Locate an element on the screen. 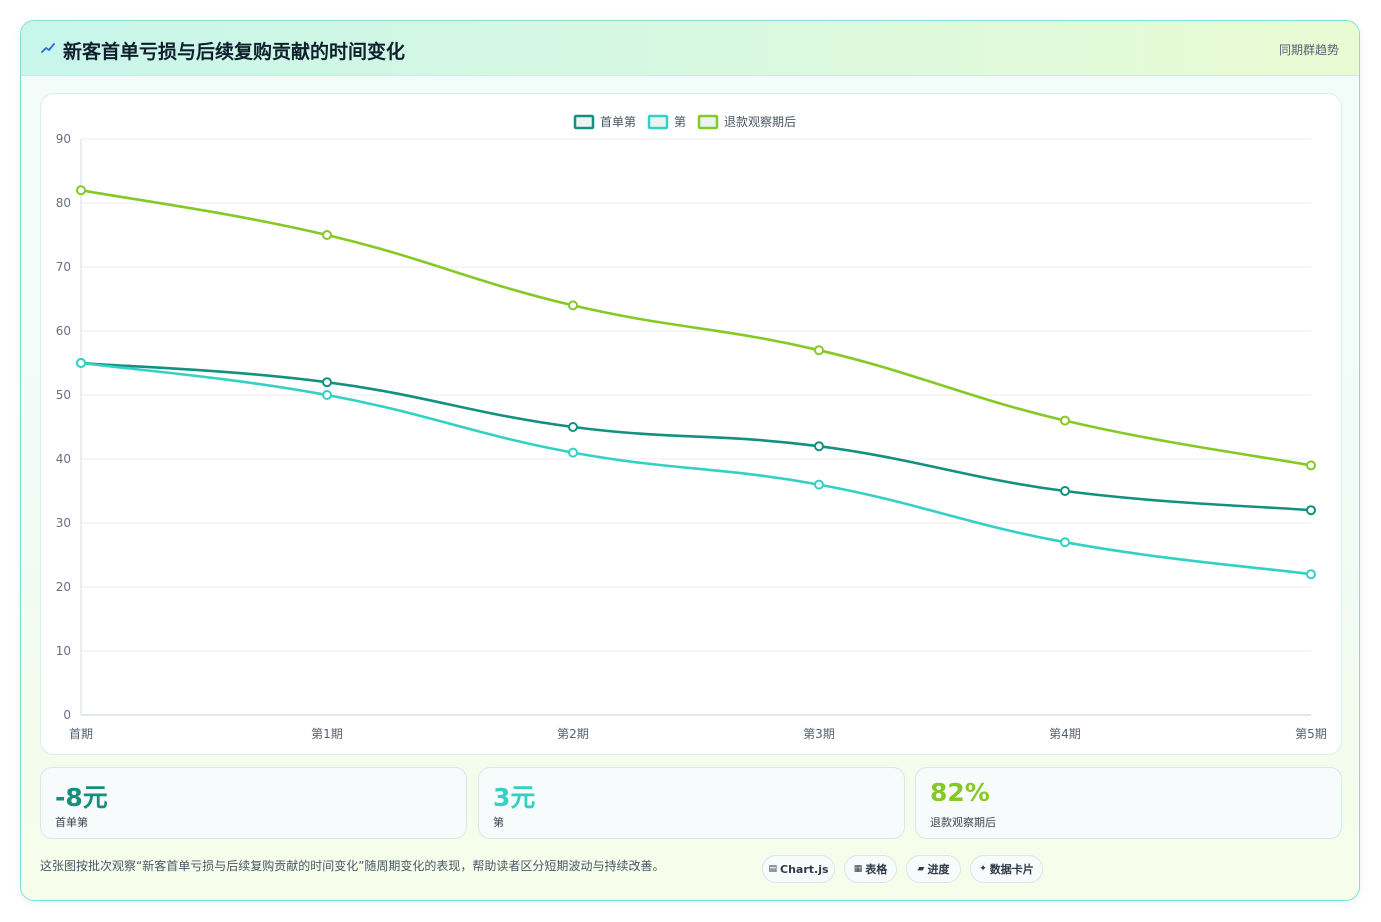  x-tick-label: 第3期 is located at coordinates (819, 734).